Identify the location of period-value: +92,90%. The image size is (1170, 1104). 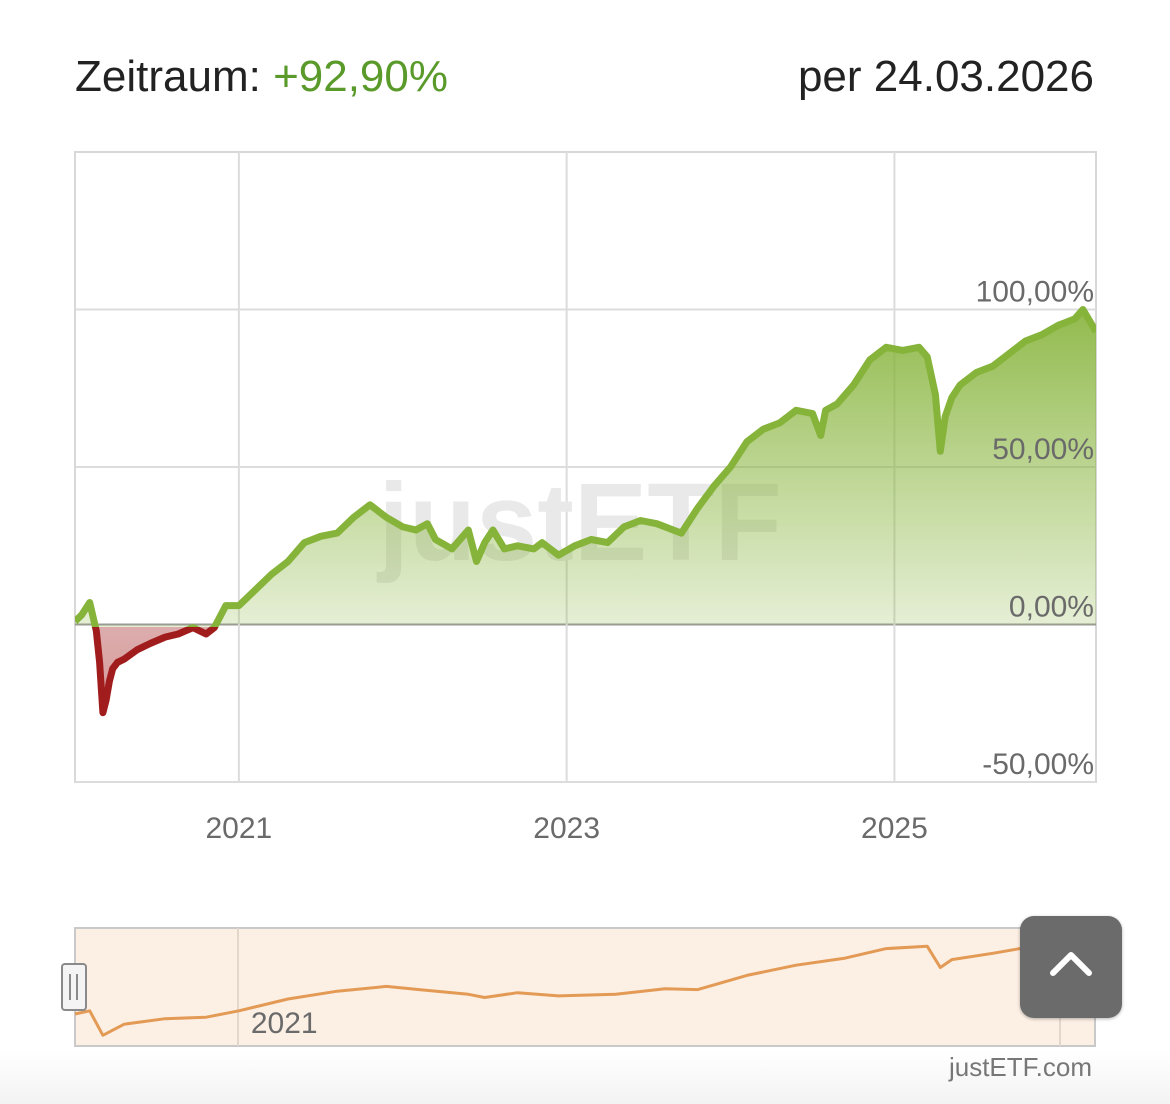
(360, 76).